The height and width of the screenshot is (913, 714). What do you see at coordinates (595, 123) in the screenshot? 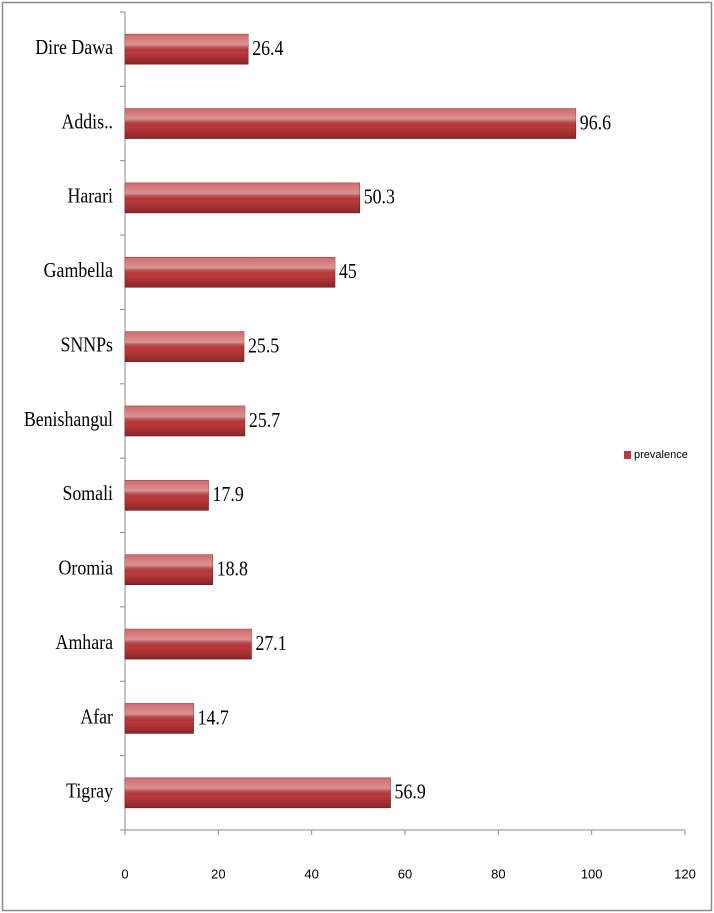
I see `data-label: 96.6` at bounding box center [595, 123].